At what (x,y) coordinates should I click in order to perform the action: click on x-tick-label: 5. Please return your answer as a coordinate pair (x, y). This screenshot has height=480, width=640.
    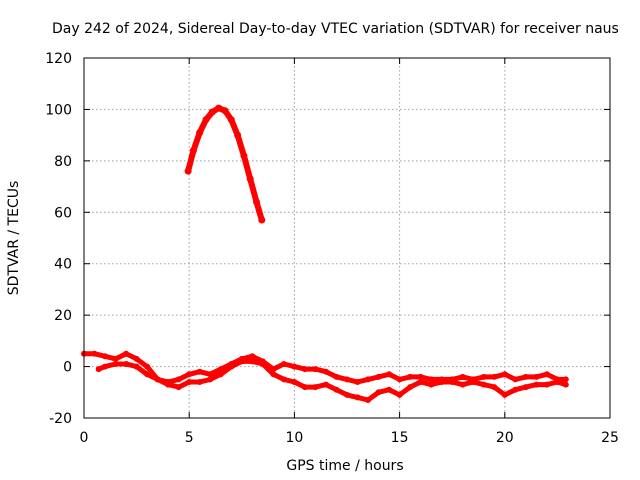
    Looking at the image, I should click on (189, 438).